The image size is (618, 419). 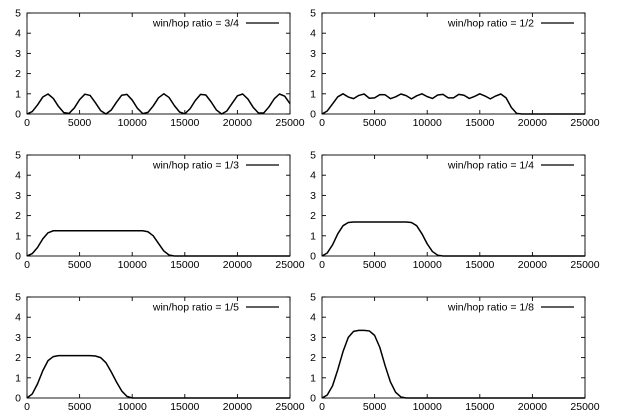 What do you see at coordinates (195, 308) in the screenshot?
I see `legend-label: win/hop ratio = 1/5` at bounding box center [195, 308].